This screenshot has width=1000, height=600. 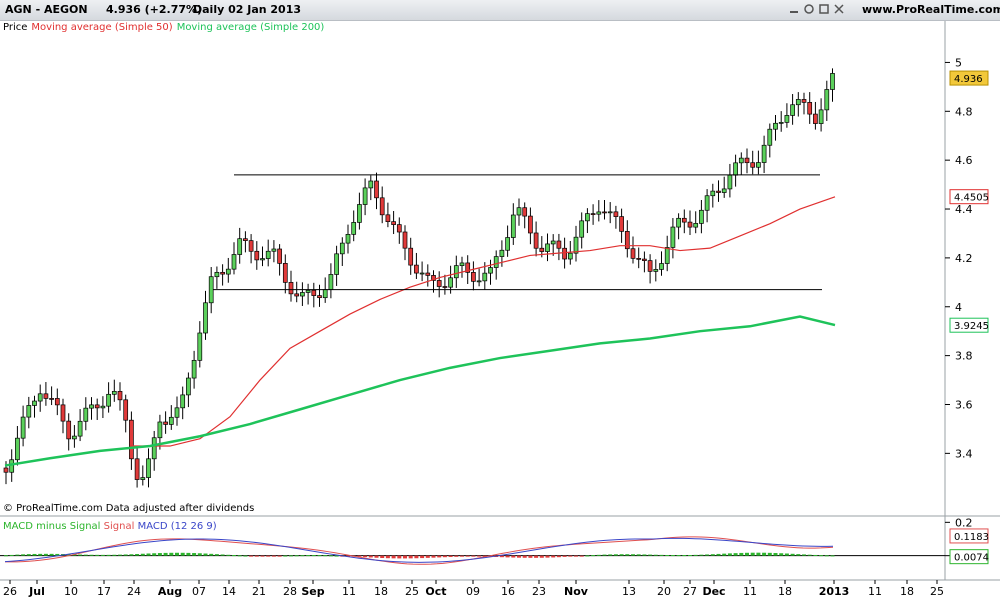 What do you see at coordinates (824, 9) in the screenshot?
I see `maximize-icon` at bounding box center [824, 9].